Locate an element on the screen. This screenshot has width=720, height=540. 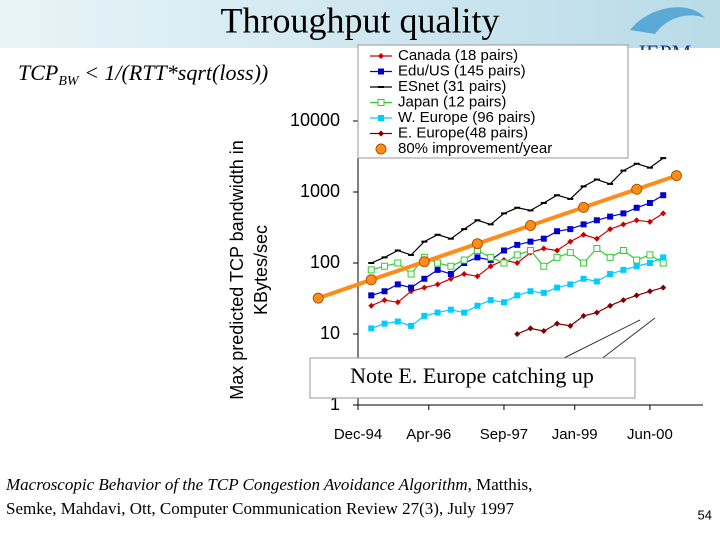
x-tick-label: Apr-96 is located at coordinates (428, 434).